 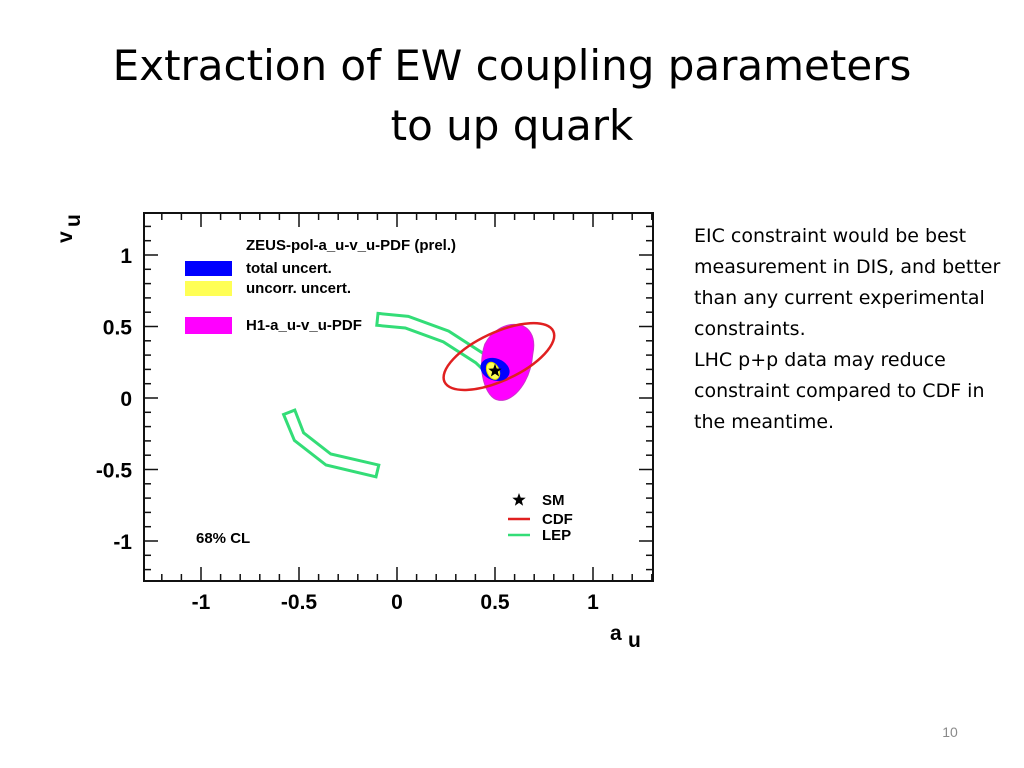 I want to click on x-tick-label: 0, so click(x=397, y=602).